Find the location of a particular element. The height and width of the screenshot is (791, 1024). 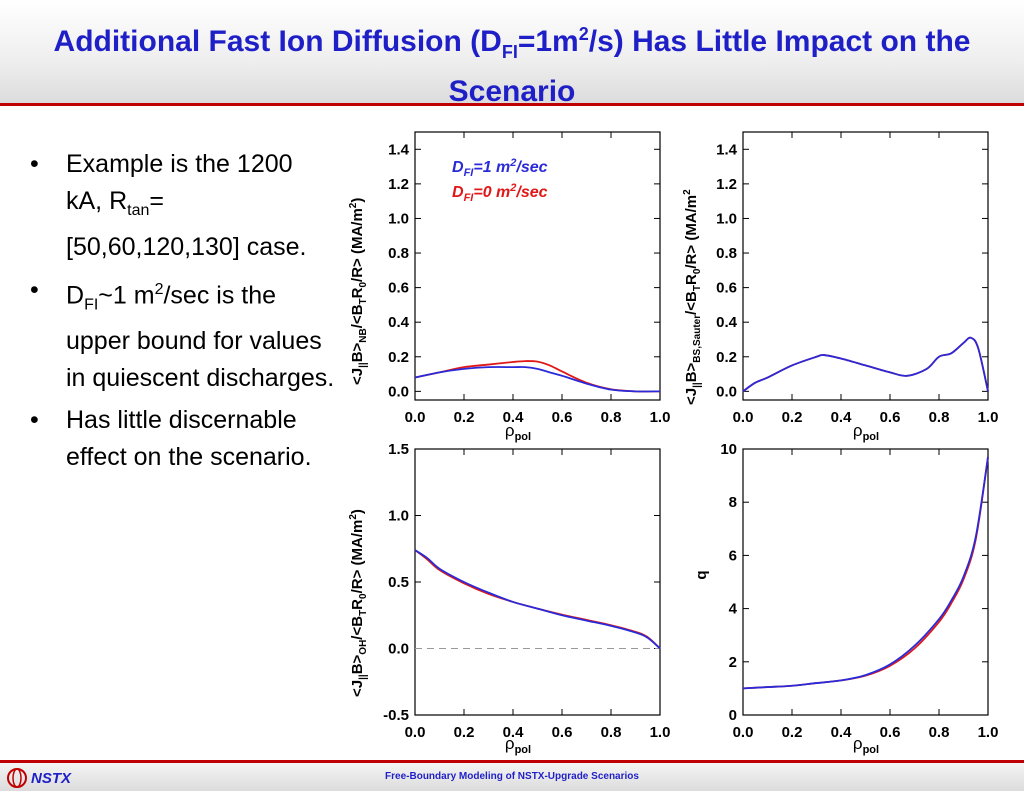

oh-x-tick-label: 0.2 is located at coordinates (464, 732).